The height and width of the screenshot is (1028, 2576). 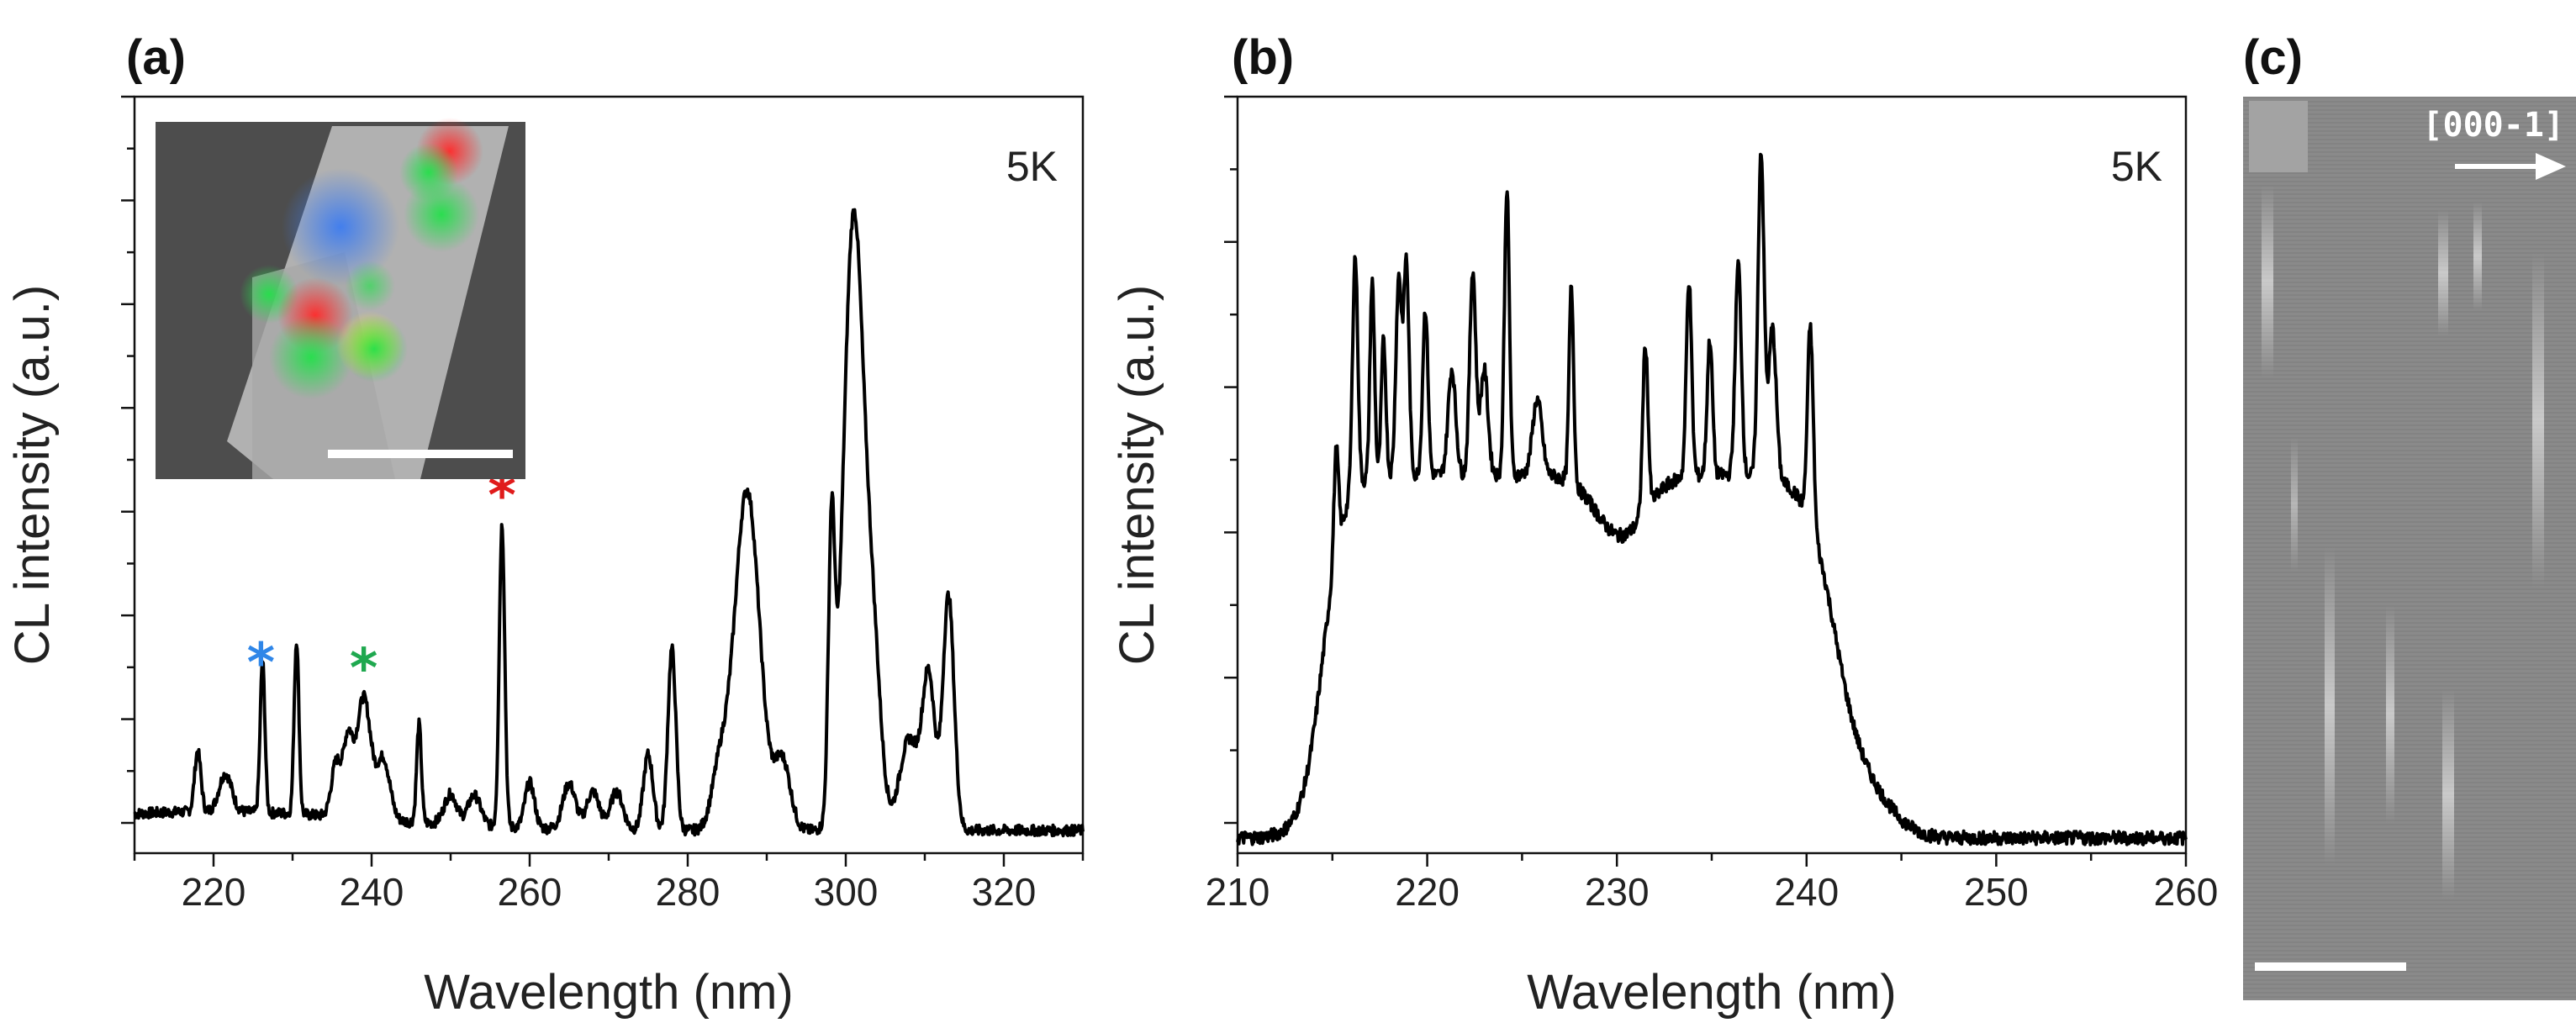 I want to click on x-tick-label: 300, so click(x=846, y=892).